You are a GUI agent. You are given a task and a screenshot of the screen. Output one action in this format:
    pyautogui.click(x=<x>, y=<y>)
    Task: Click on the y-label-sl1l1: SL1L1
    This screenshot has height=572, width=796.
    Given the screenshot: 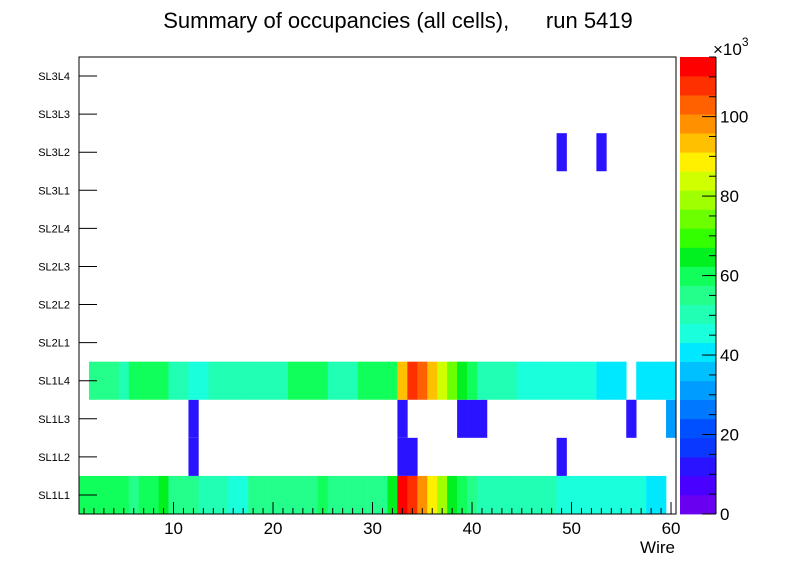 What is the action you would take?
    pyautogui.click(x=54, y=496)
    